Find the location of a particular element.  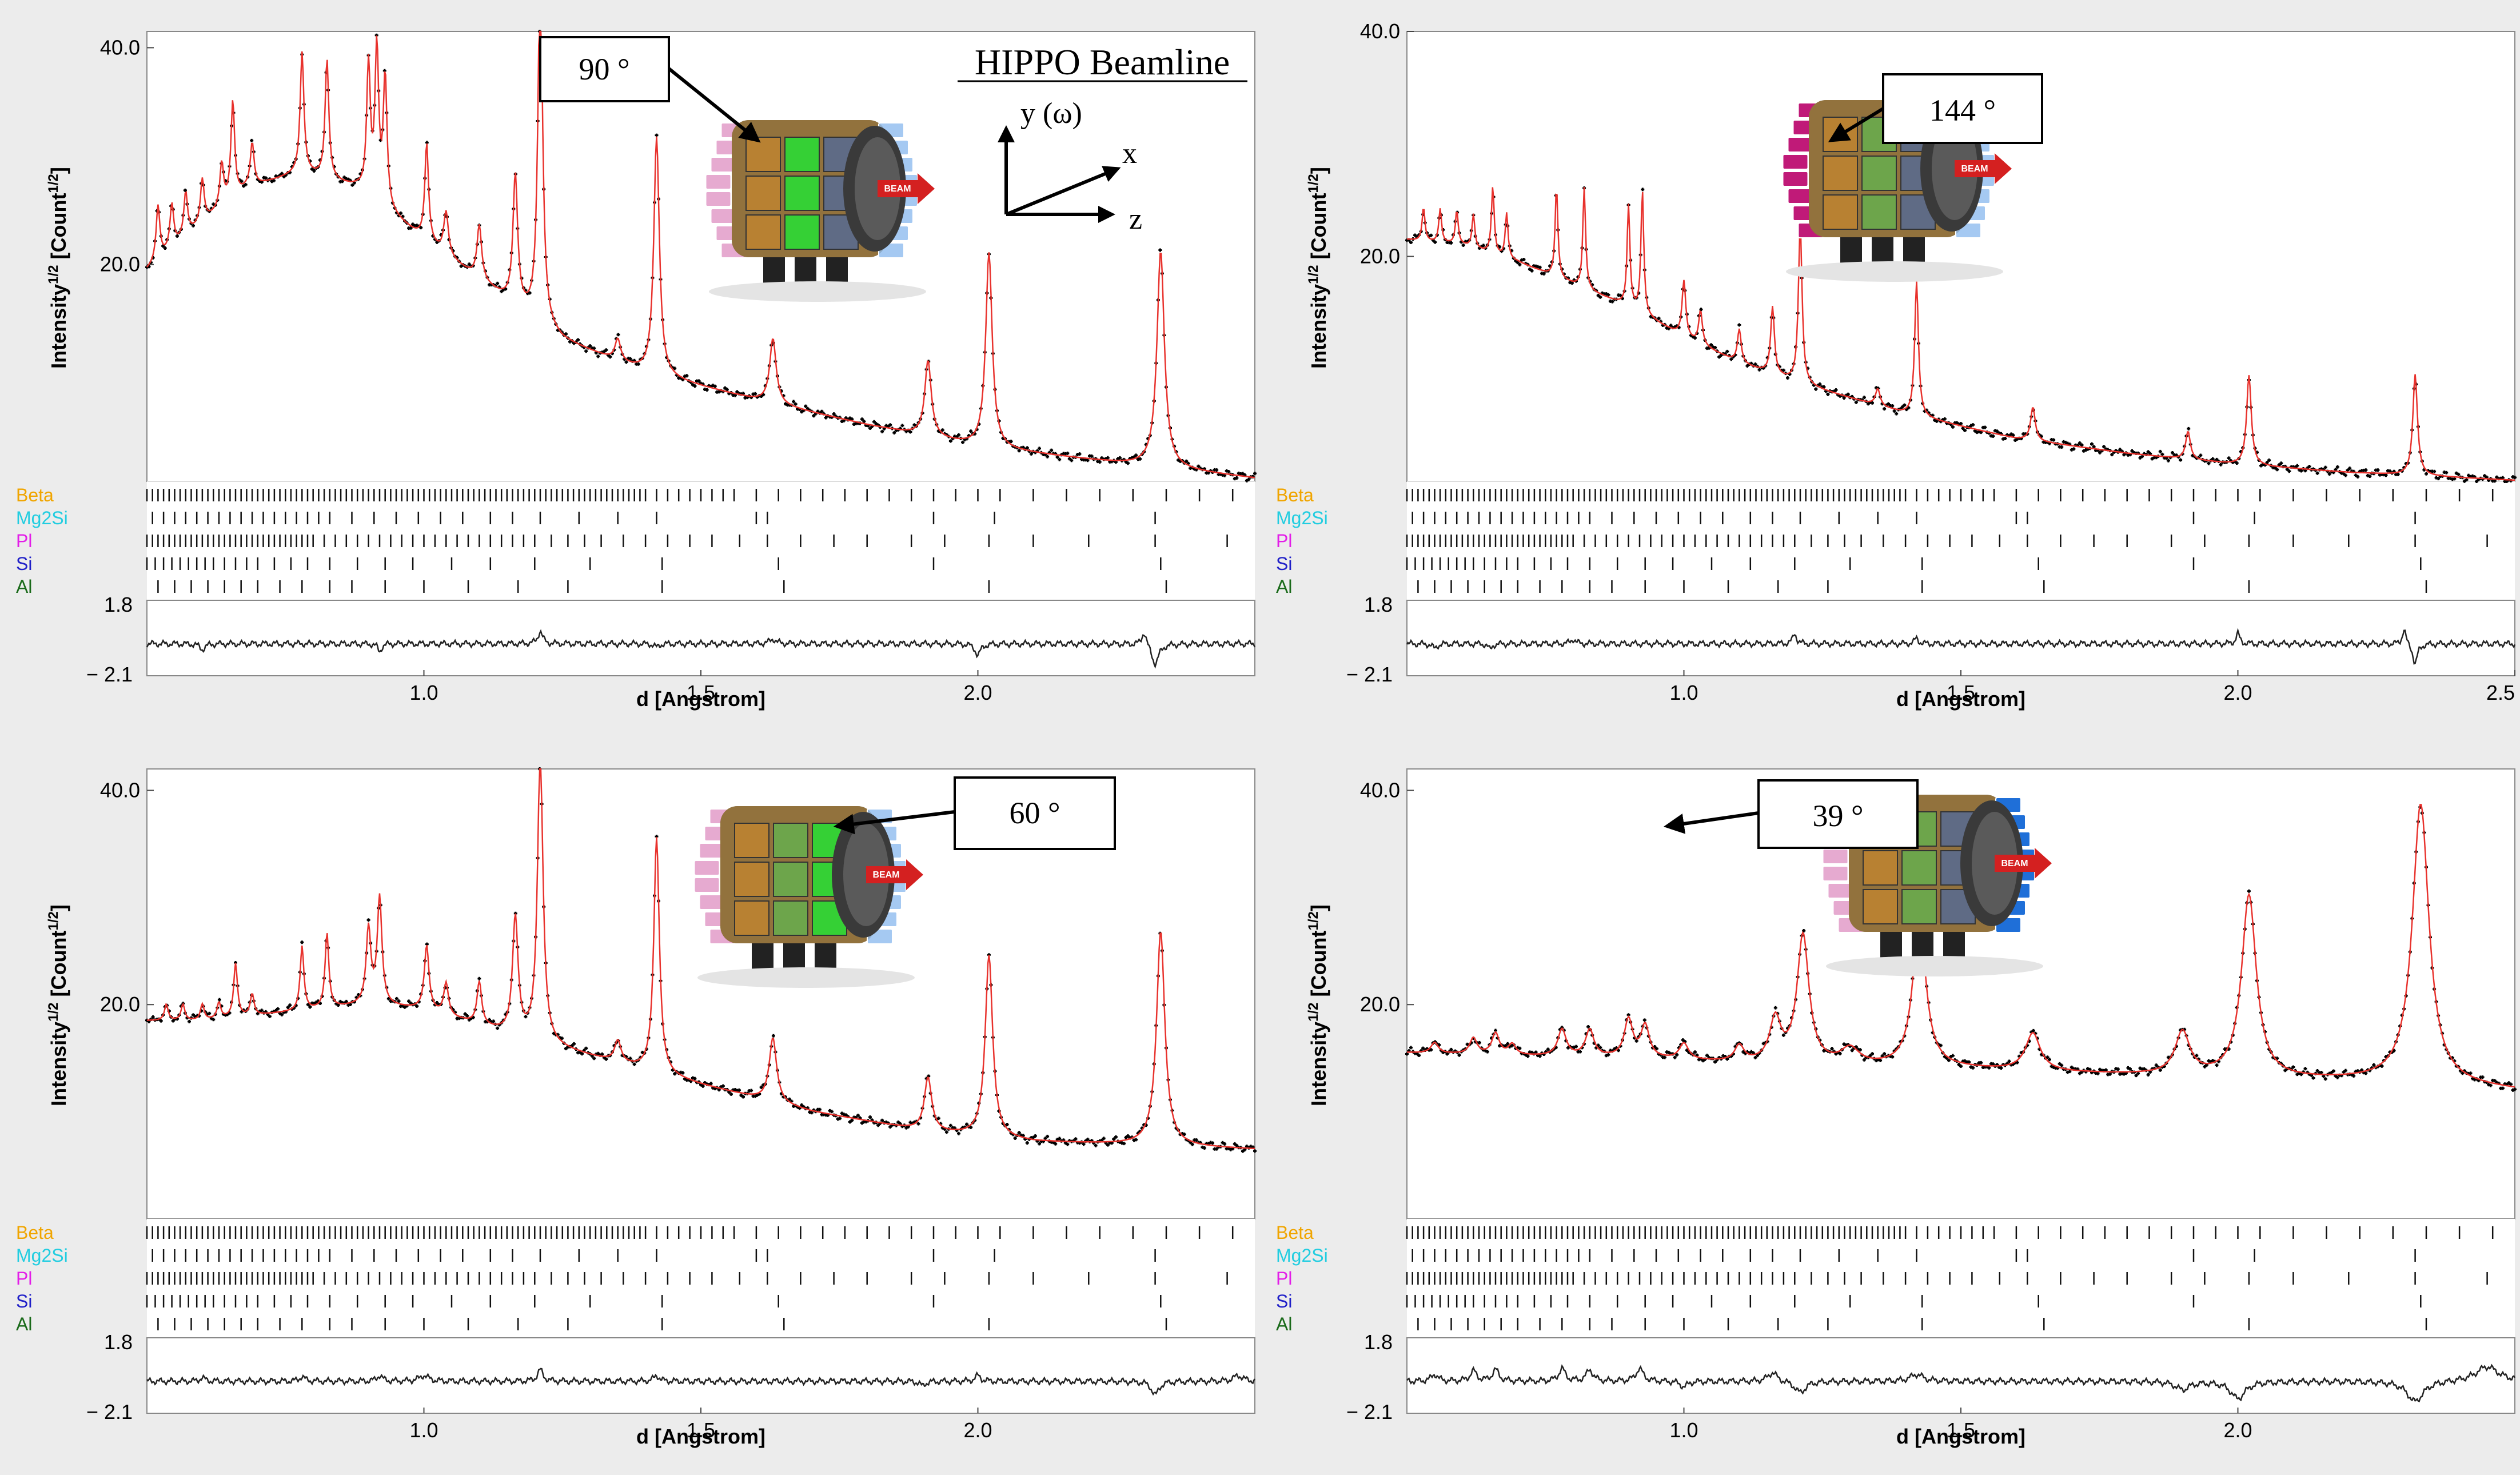

bank-angle-label: 39 ° is located at coordinates (1837, 816).